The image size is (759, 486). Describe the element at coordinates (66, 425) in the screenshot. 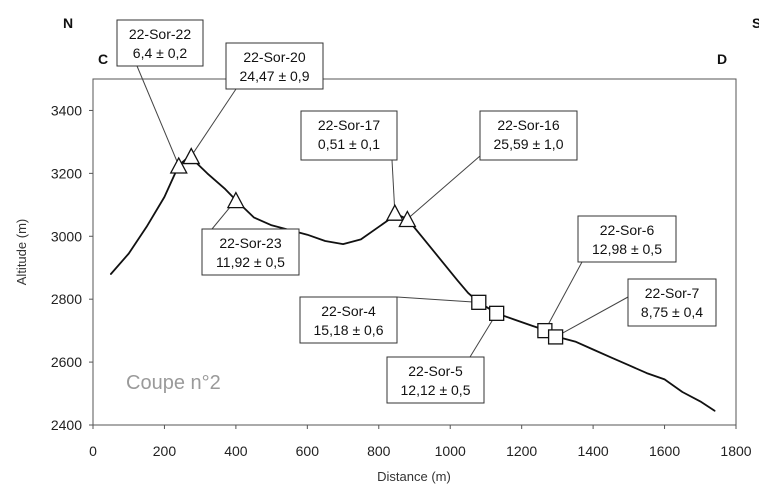

I see `y-tick-label: 2400` at that location.